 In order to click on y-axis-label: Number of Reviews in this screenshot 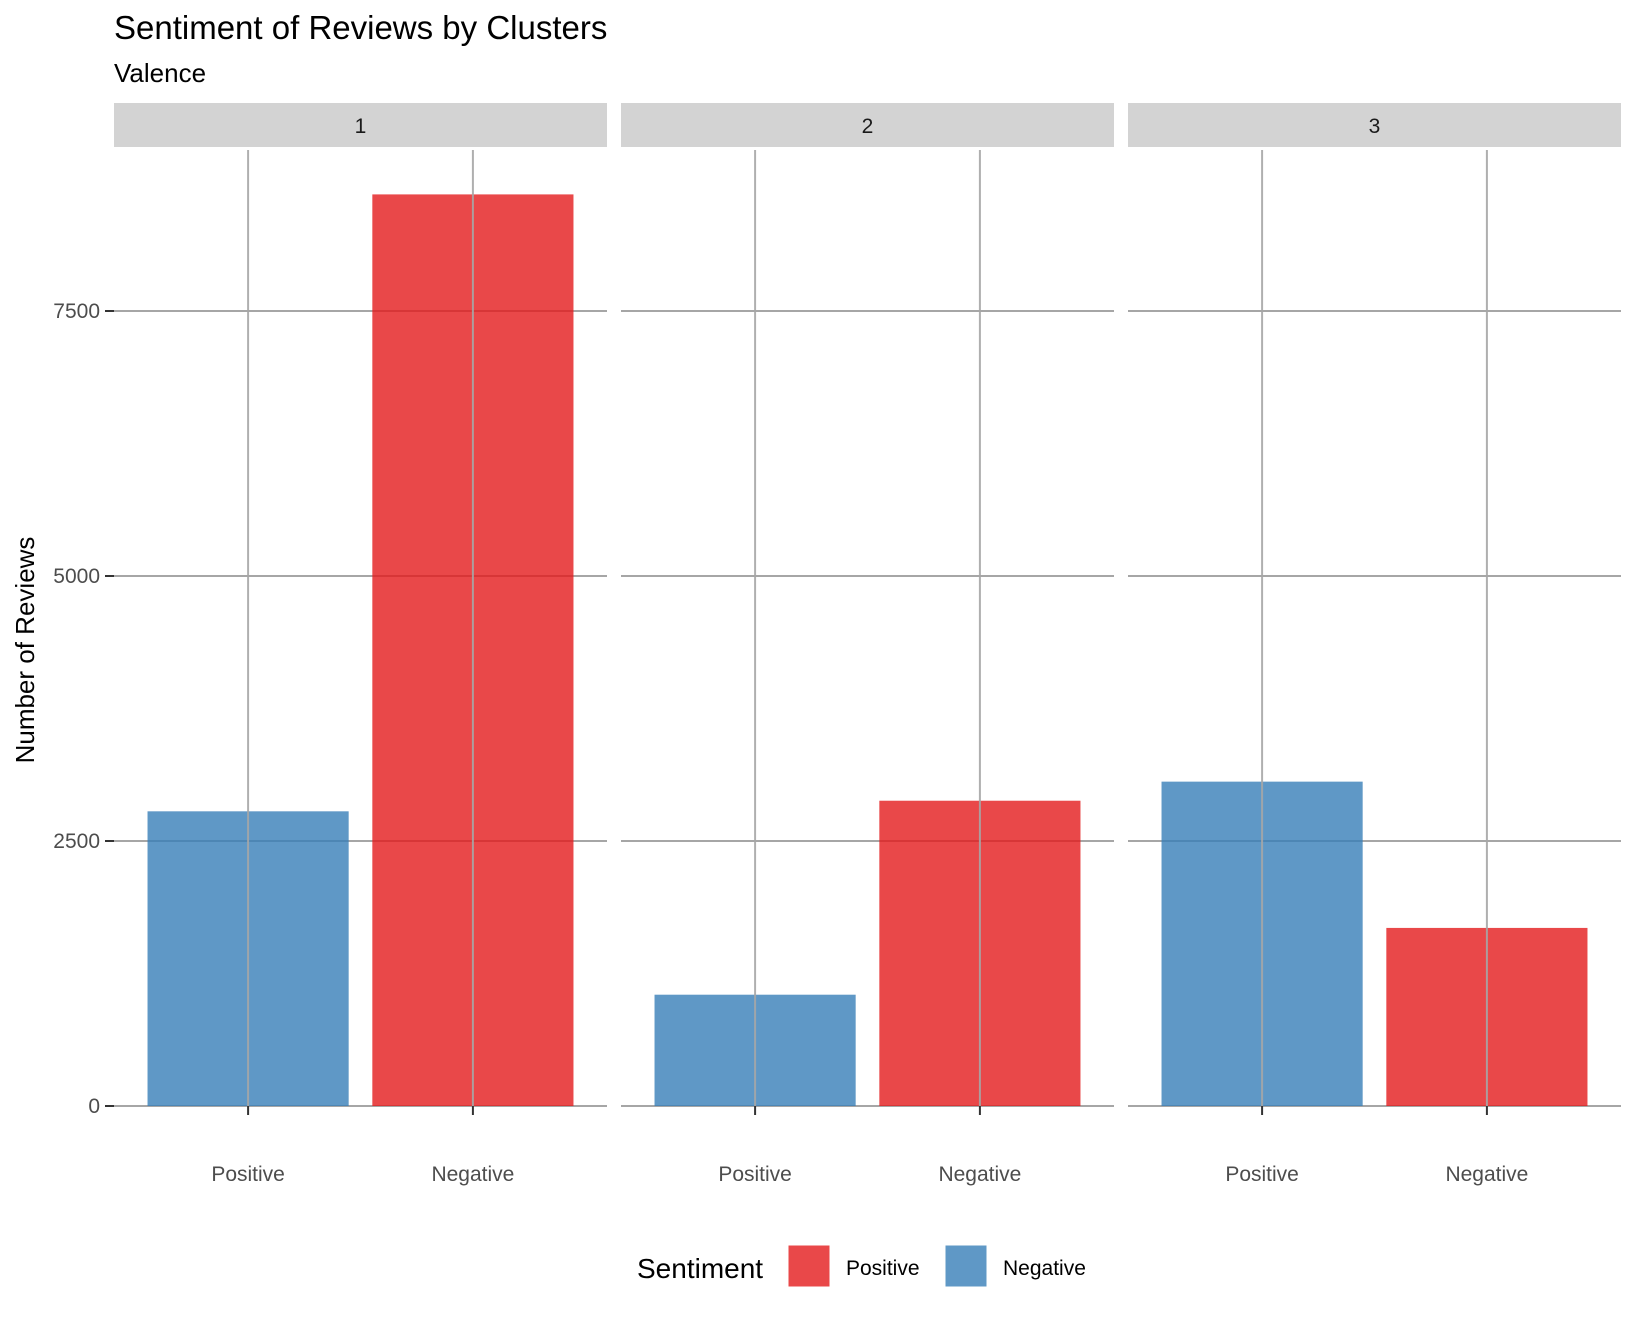, I will do `click(25, 650)`.